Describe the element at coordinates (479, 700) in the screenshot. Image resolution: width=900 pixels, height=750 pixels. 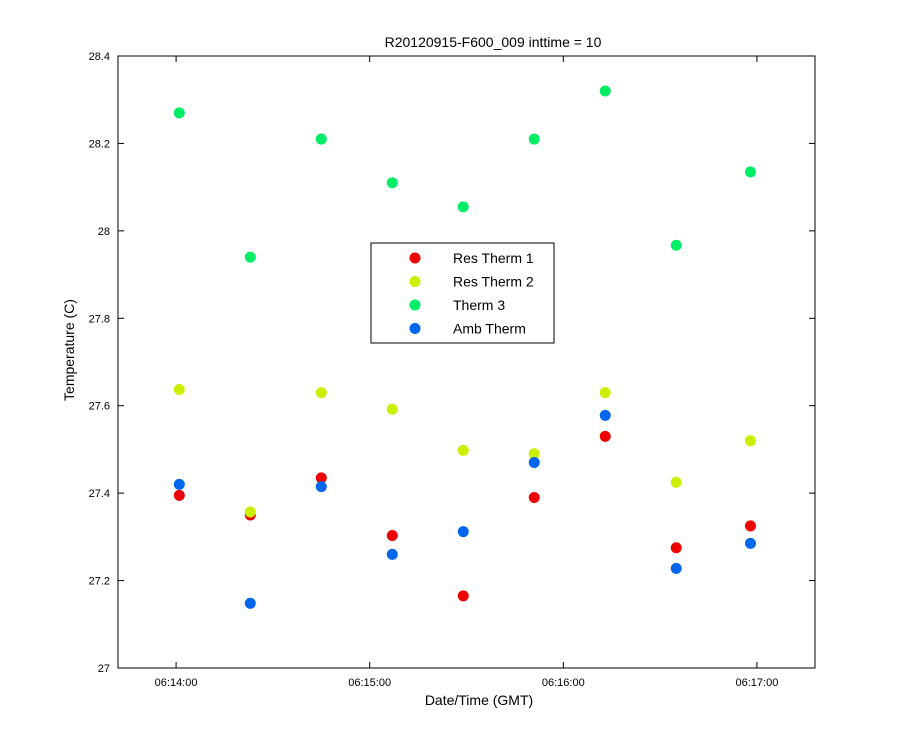
I see `x-axis-title: Date/Time (GMT)` at that location.